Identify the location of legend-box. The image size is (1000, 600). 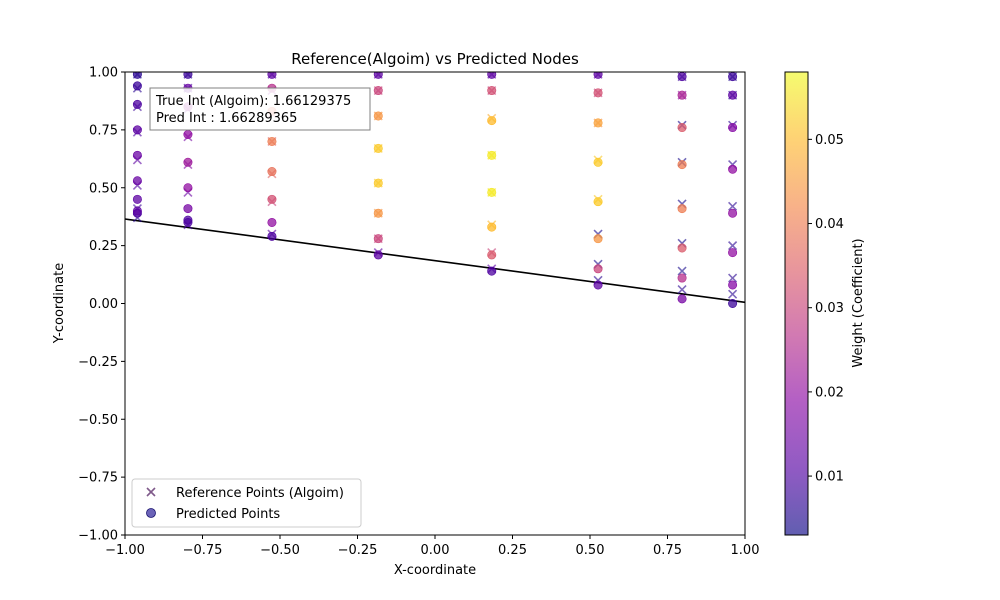
(246, 503).